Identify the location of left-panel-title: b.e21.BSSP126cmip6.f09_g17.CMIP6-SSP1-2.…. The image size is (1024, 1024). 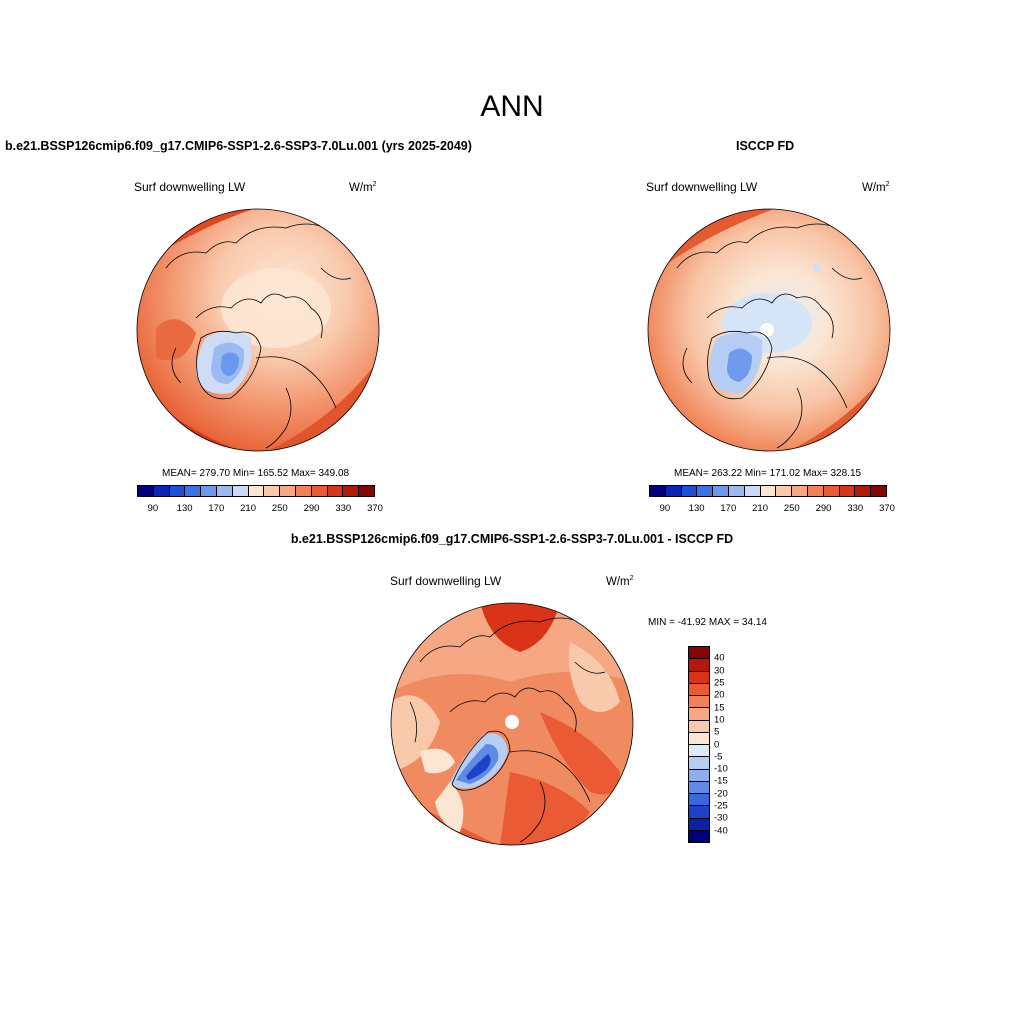
(238, 146).